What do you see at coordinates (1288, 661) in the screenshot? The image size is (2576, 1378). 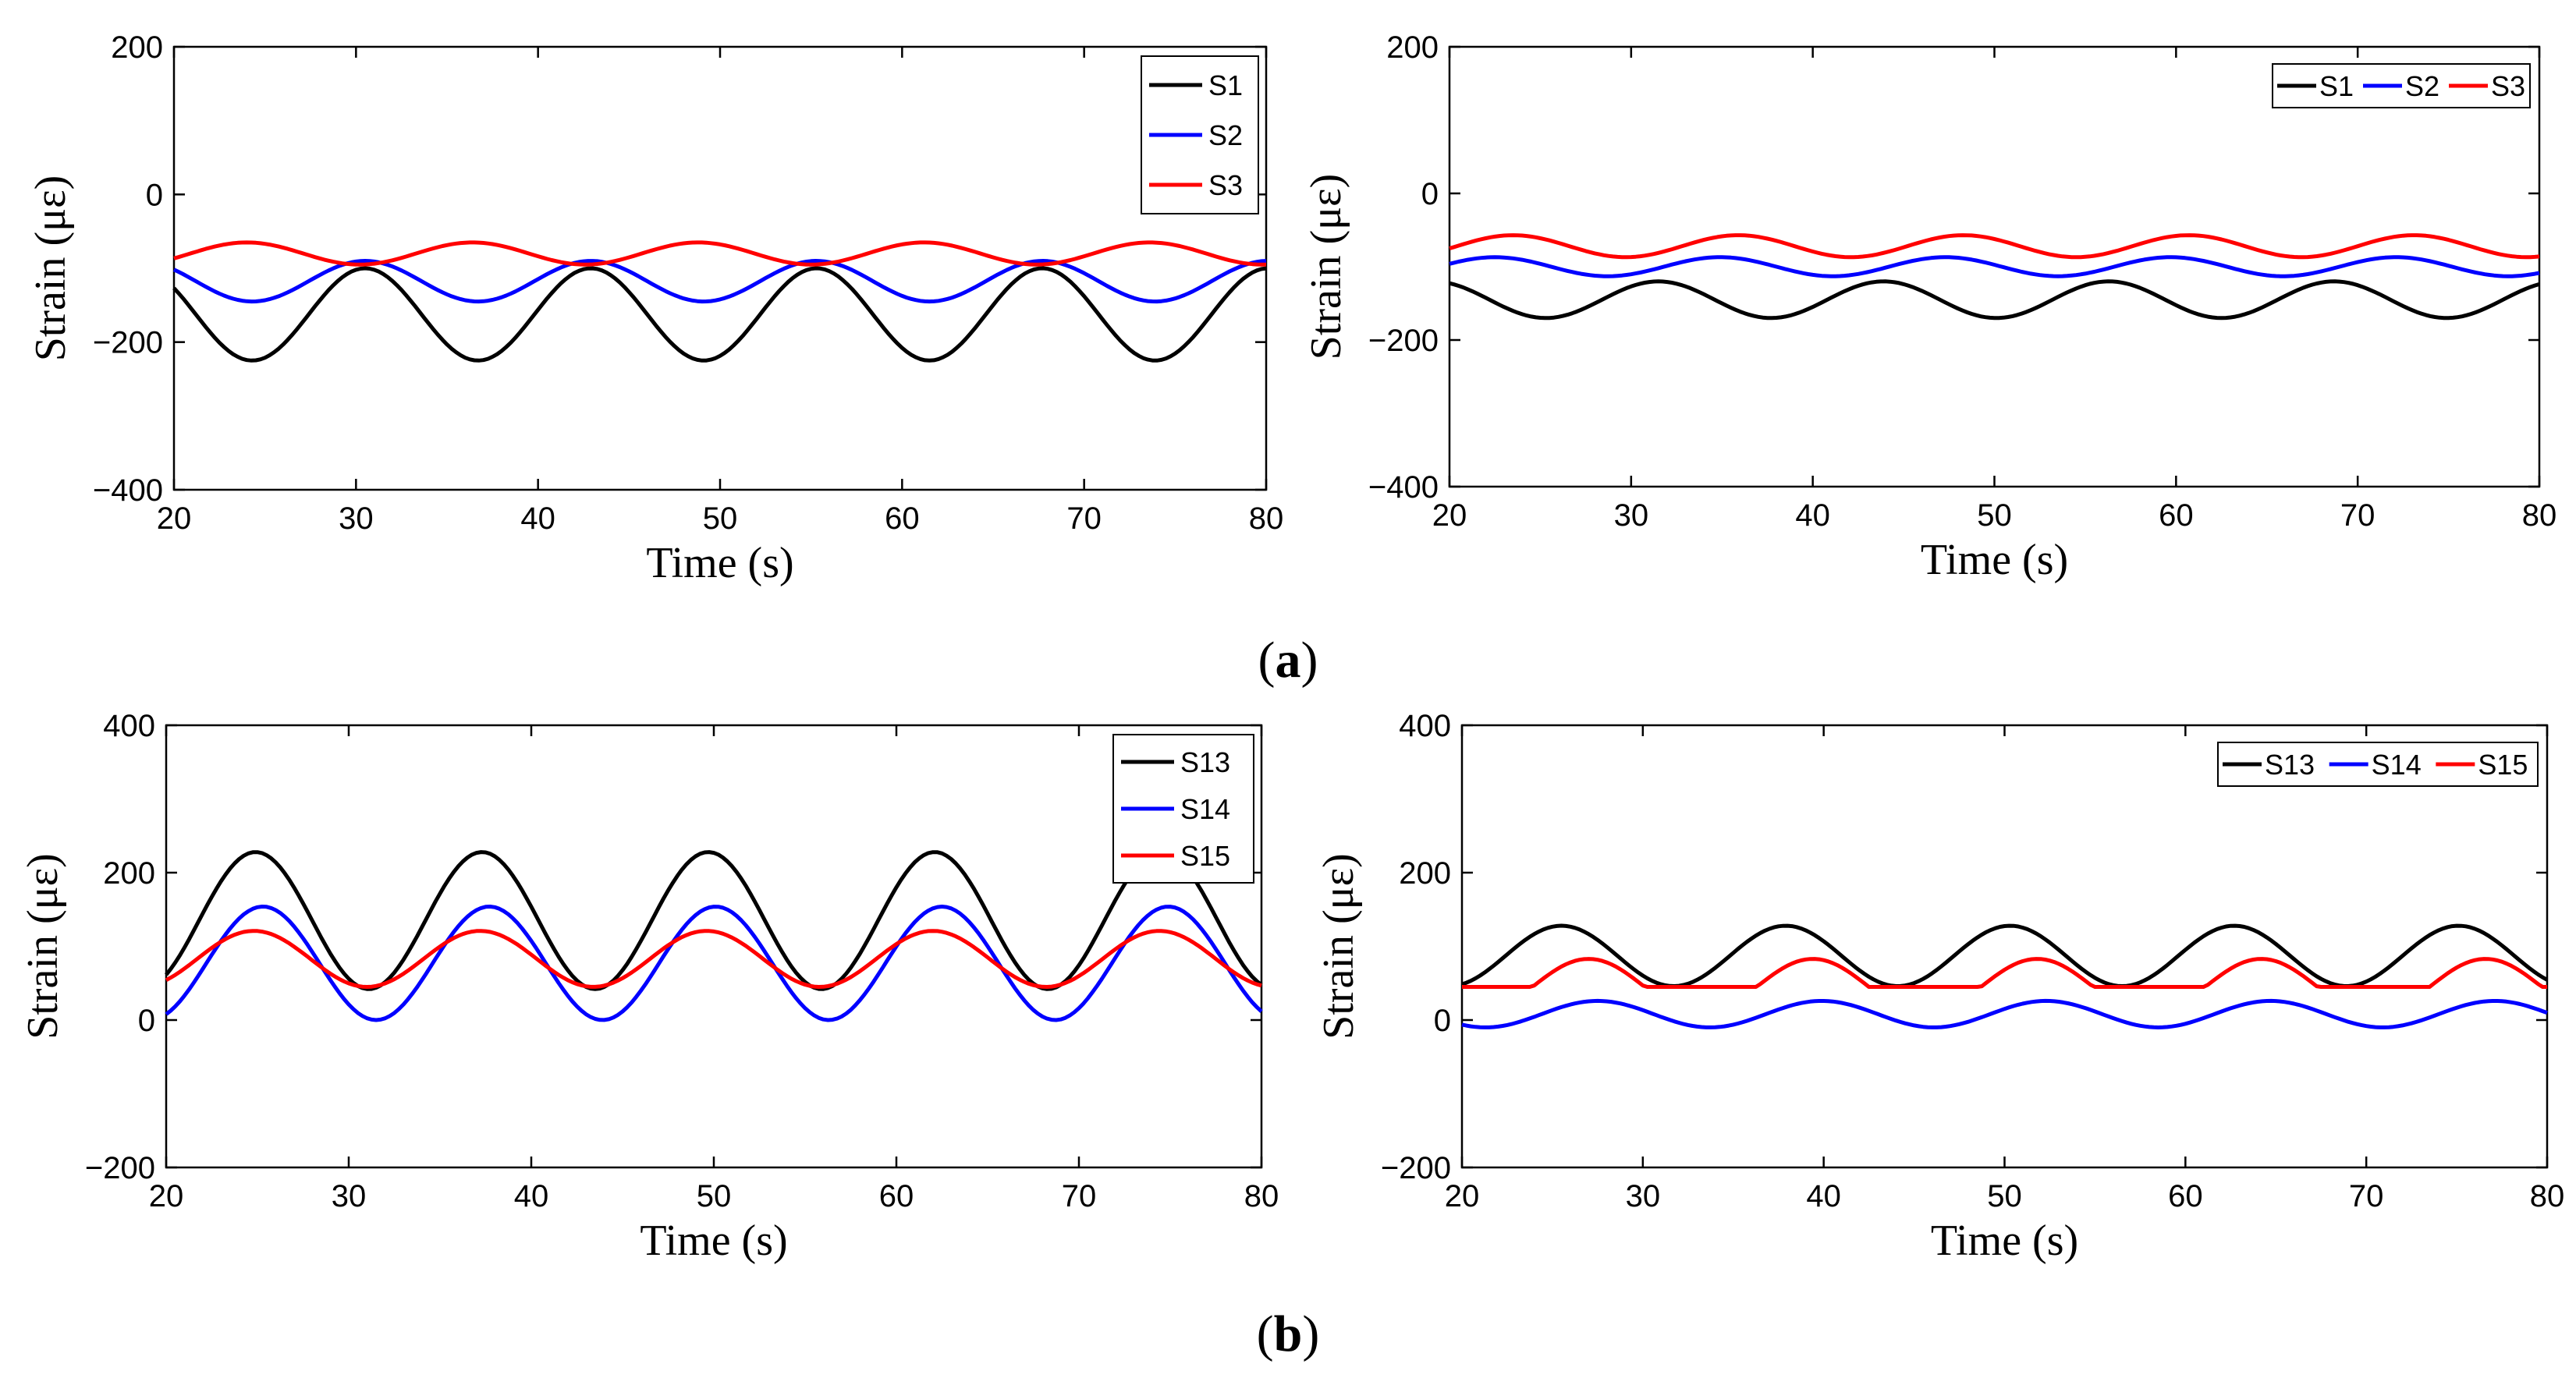 I see `panel-label-a: (a)` at bounding box center [1288, 661].